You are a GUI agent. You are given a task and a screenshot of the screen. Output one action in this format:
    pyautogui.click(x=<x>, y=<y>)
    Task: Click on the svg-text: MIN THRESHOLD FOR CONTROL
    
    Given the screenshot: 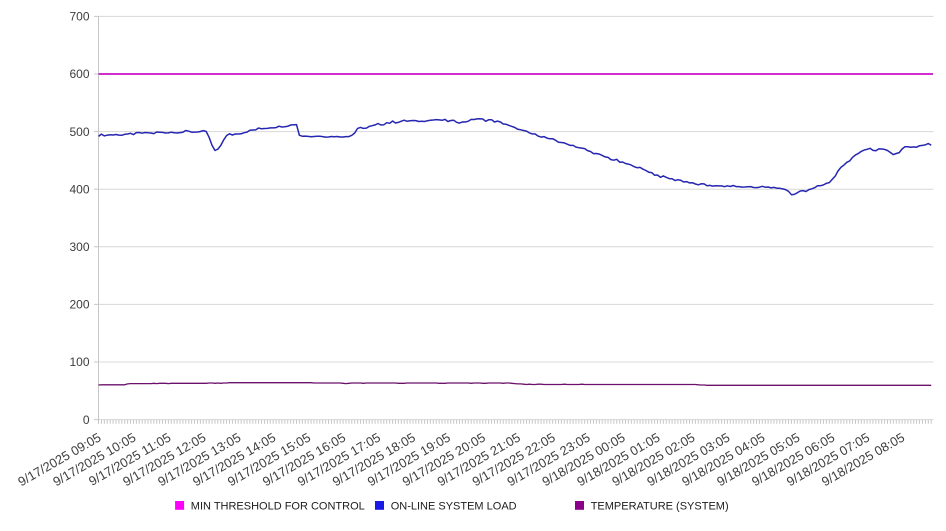 What is the action you would take?
    pyautogui.click(x=278, y=506)
    